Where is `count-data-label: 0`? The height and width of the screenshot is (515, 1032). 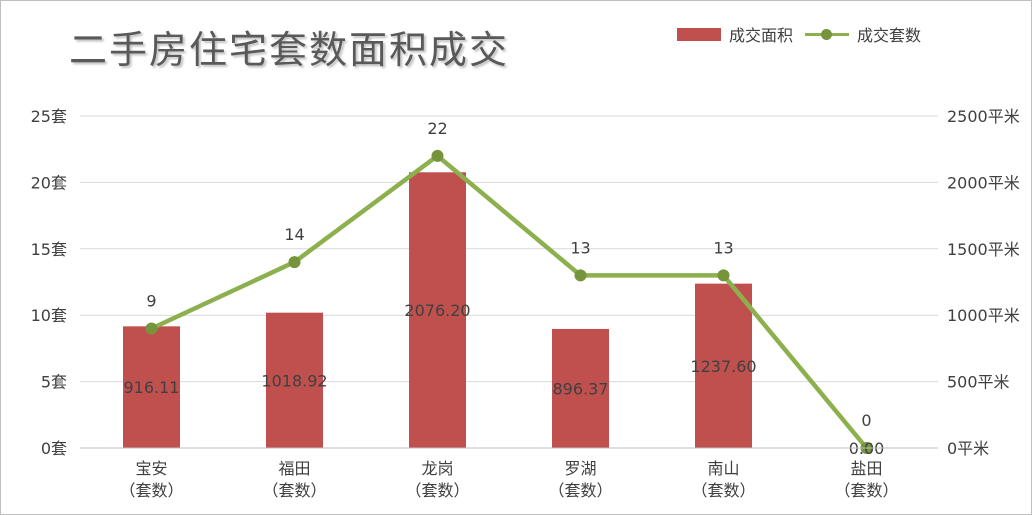
count-data-label: 0 is located at coordinates (866, 420).